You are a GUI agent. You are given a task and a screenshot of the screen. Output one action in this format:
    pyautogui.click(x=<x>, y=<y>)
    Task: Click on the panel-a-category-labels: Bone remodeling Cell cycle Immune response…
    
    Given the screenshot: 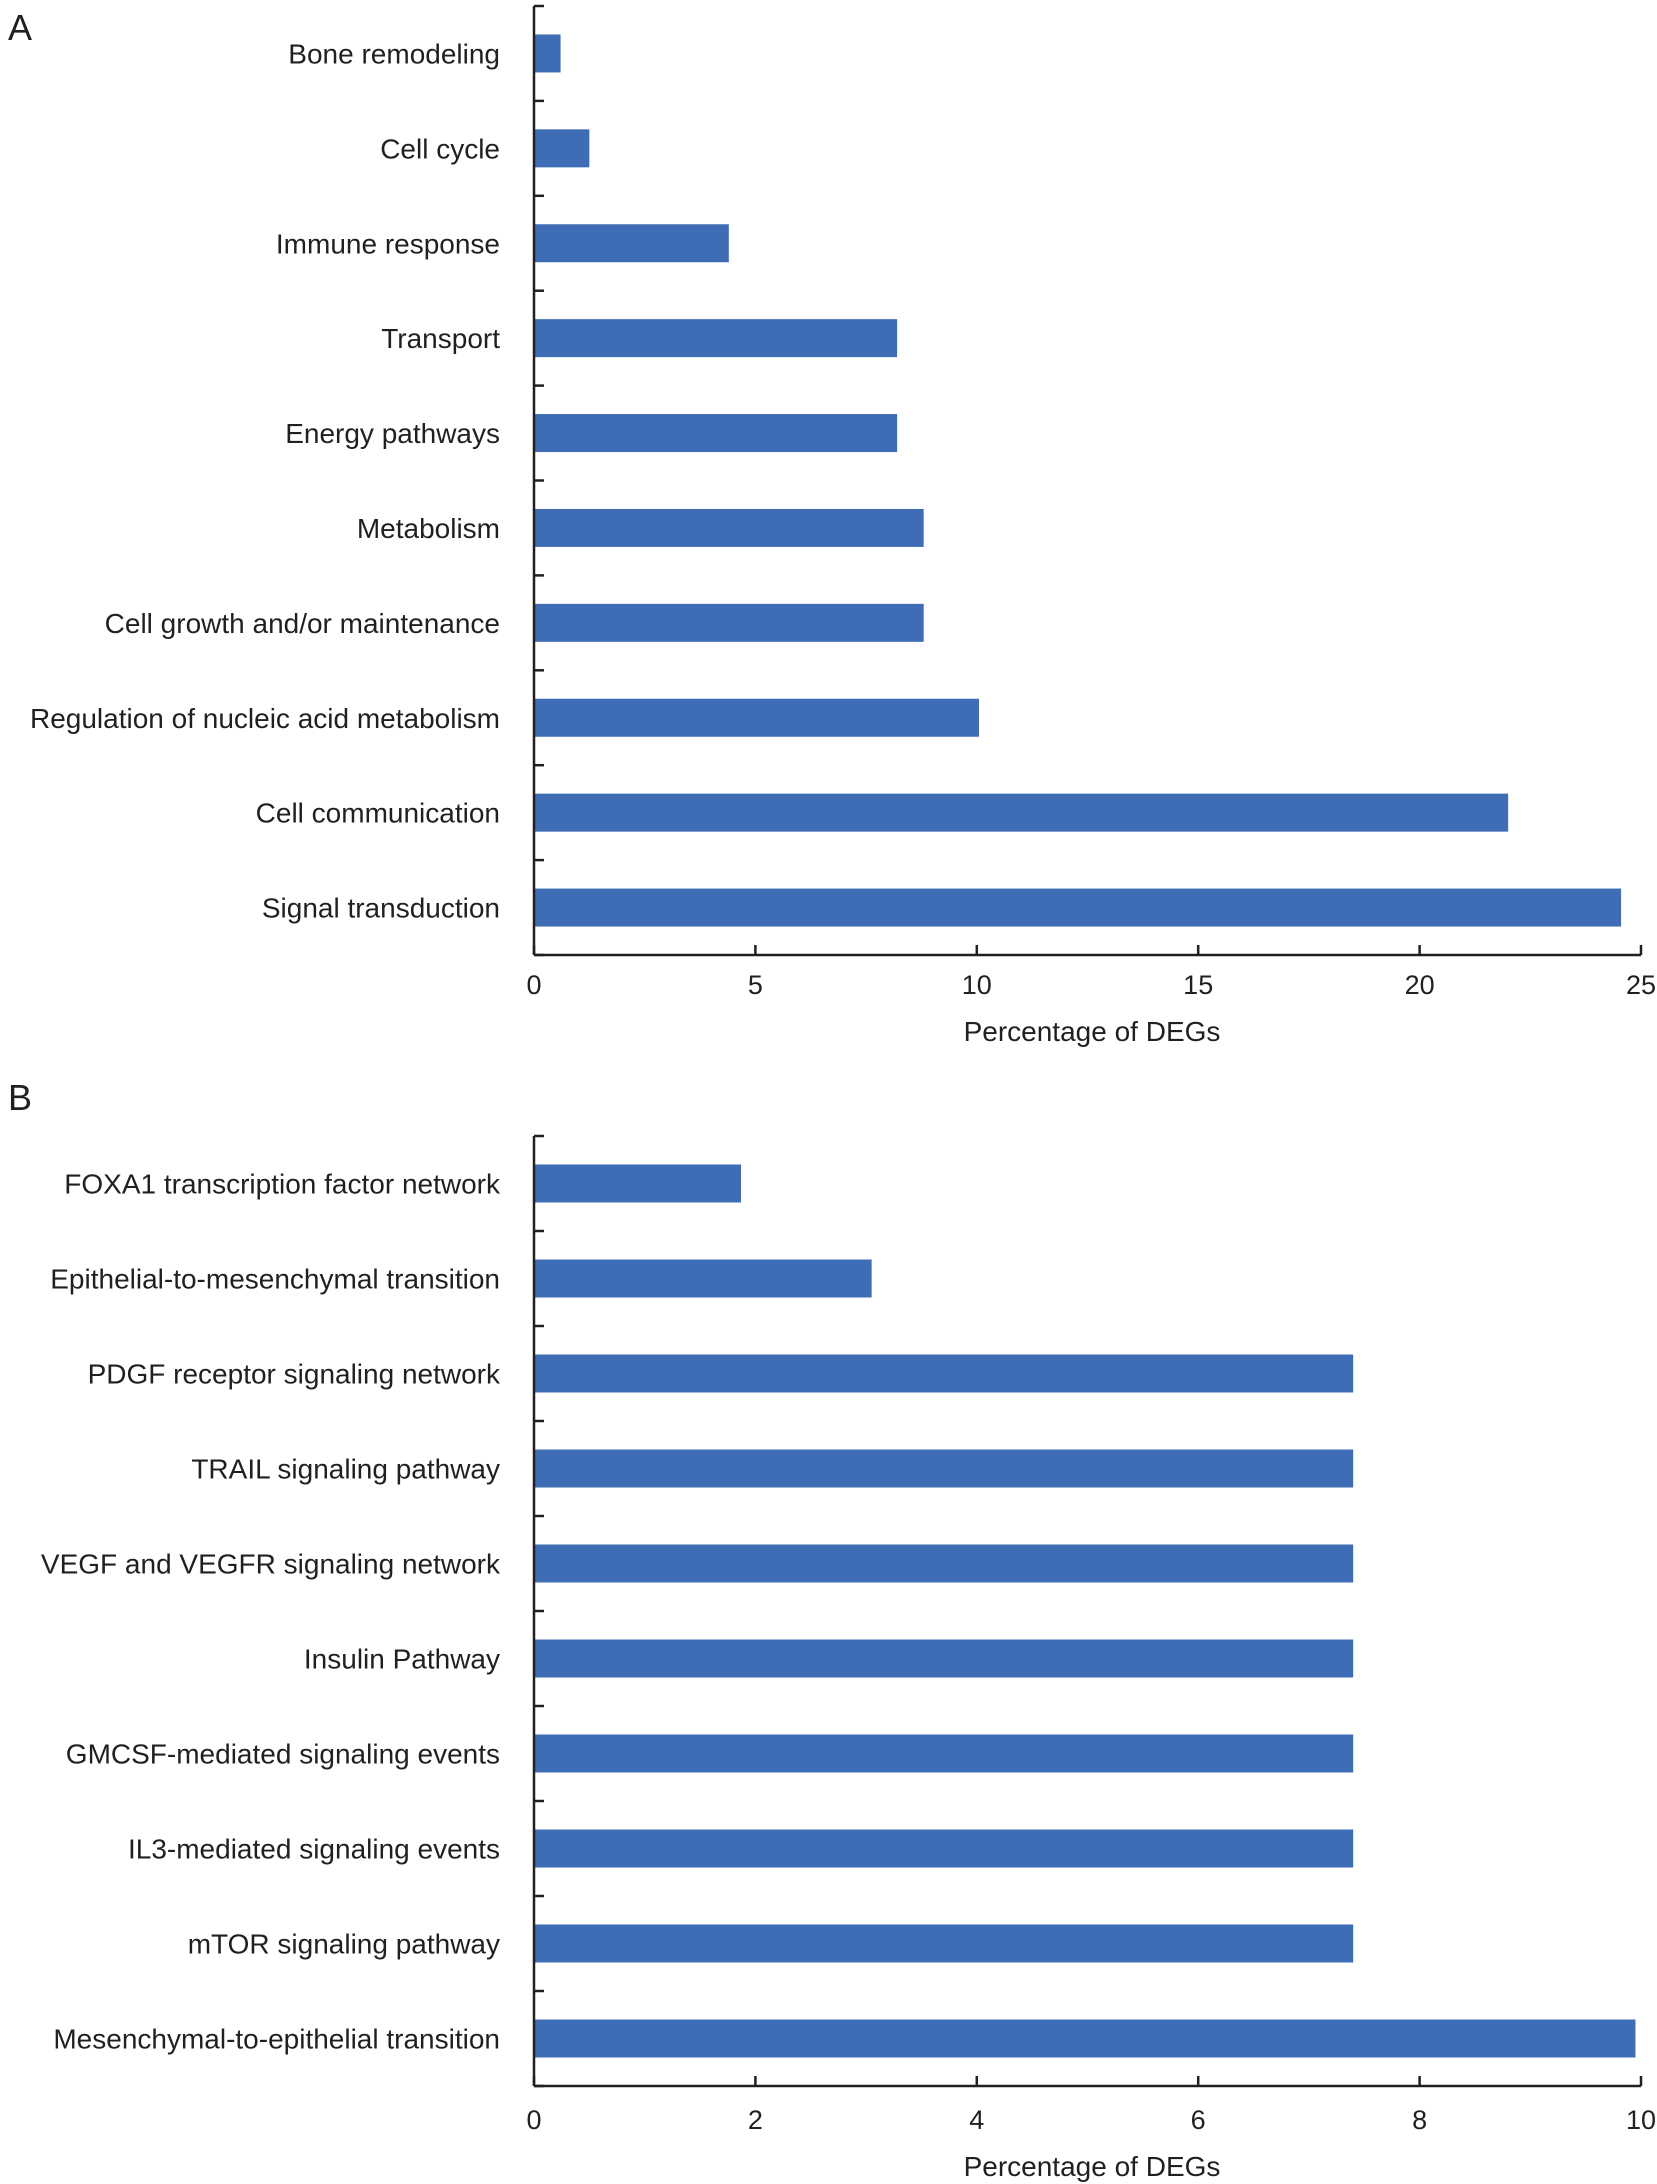 What is the action you would take?
    pyautogui.click(x=265, y=480)
    